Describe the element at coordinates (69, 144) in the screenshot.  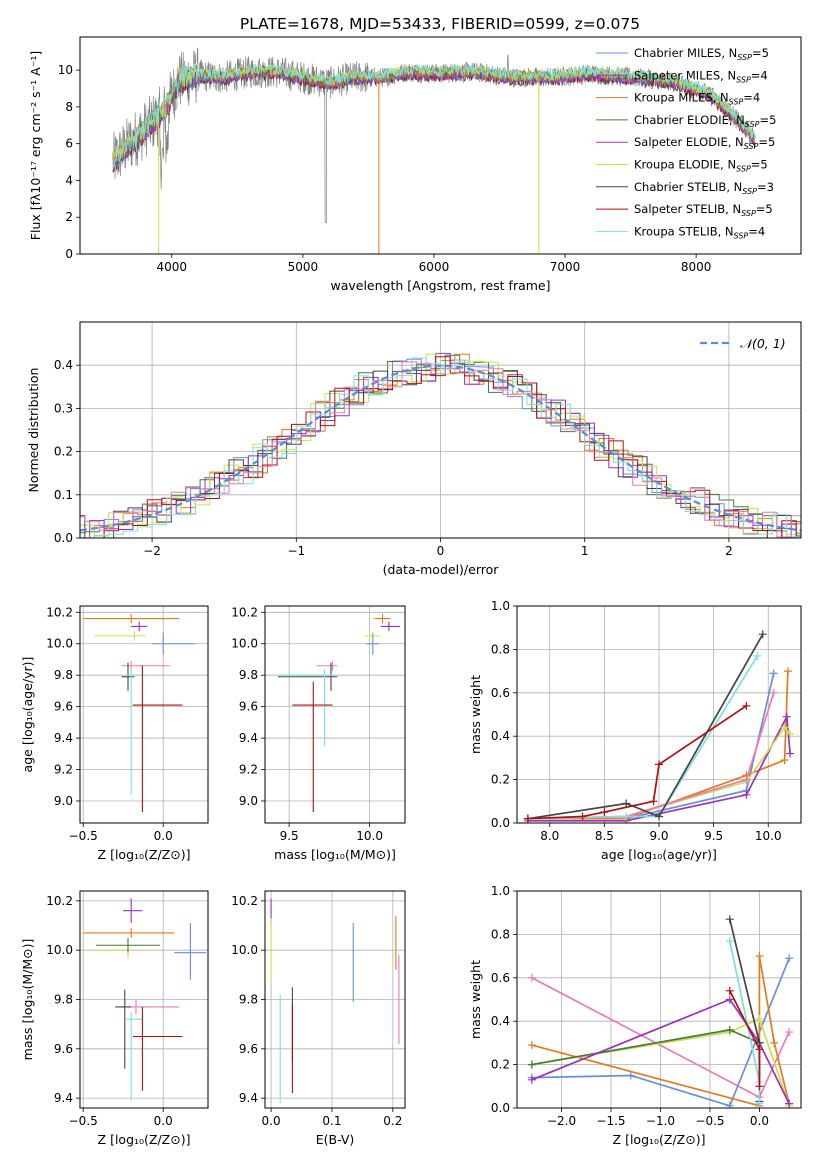
I see `y-tick-label: 6` at that location.